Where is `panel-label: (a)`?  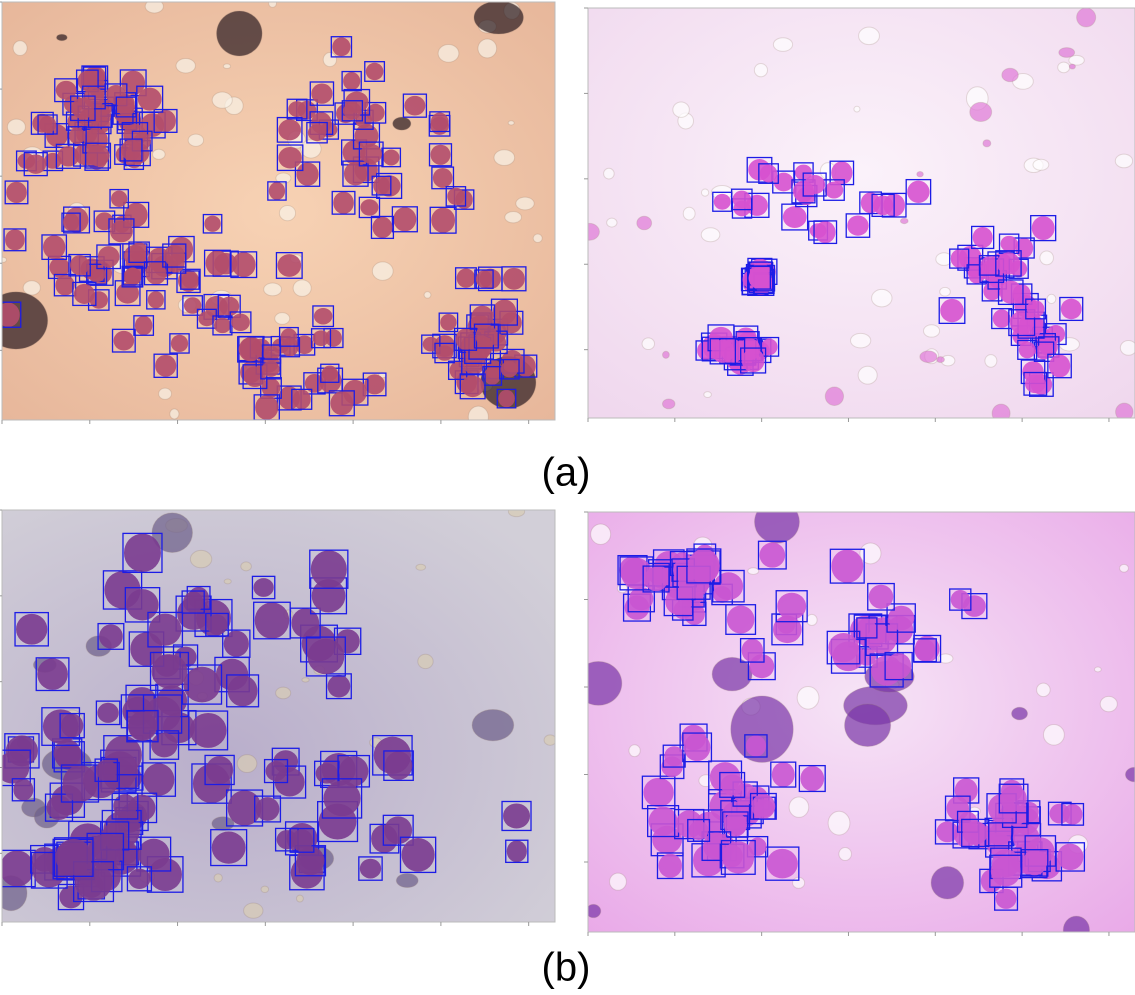
panel-label: (a) is located at coordinates (566, 473).